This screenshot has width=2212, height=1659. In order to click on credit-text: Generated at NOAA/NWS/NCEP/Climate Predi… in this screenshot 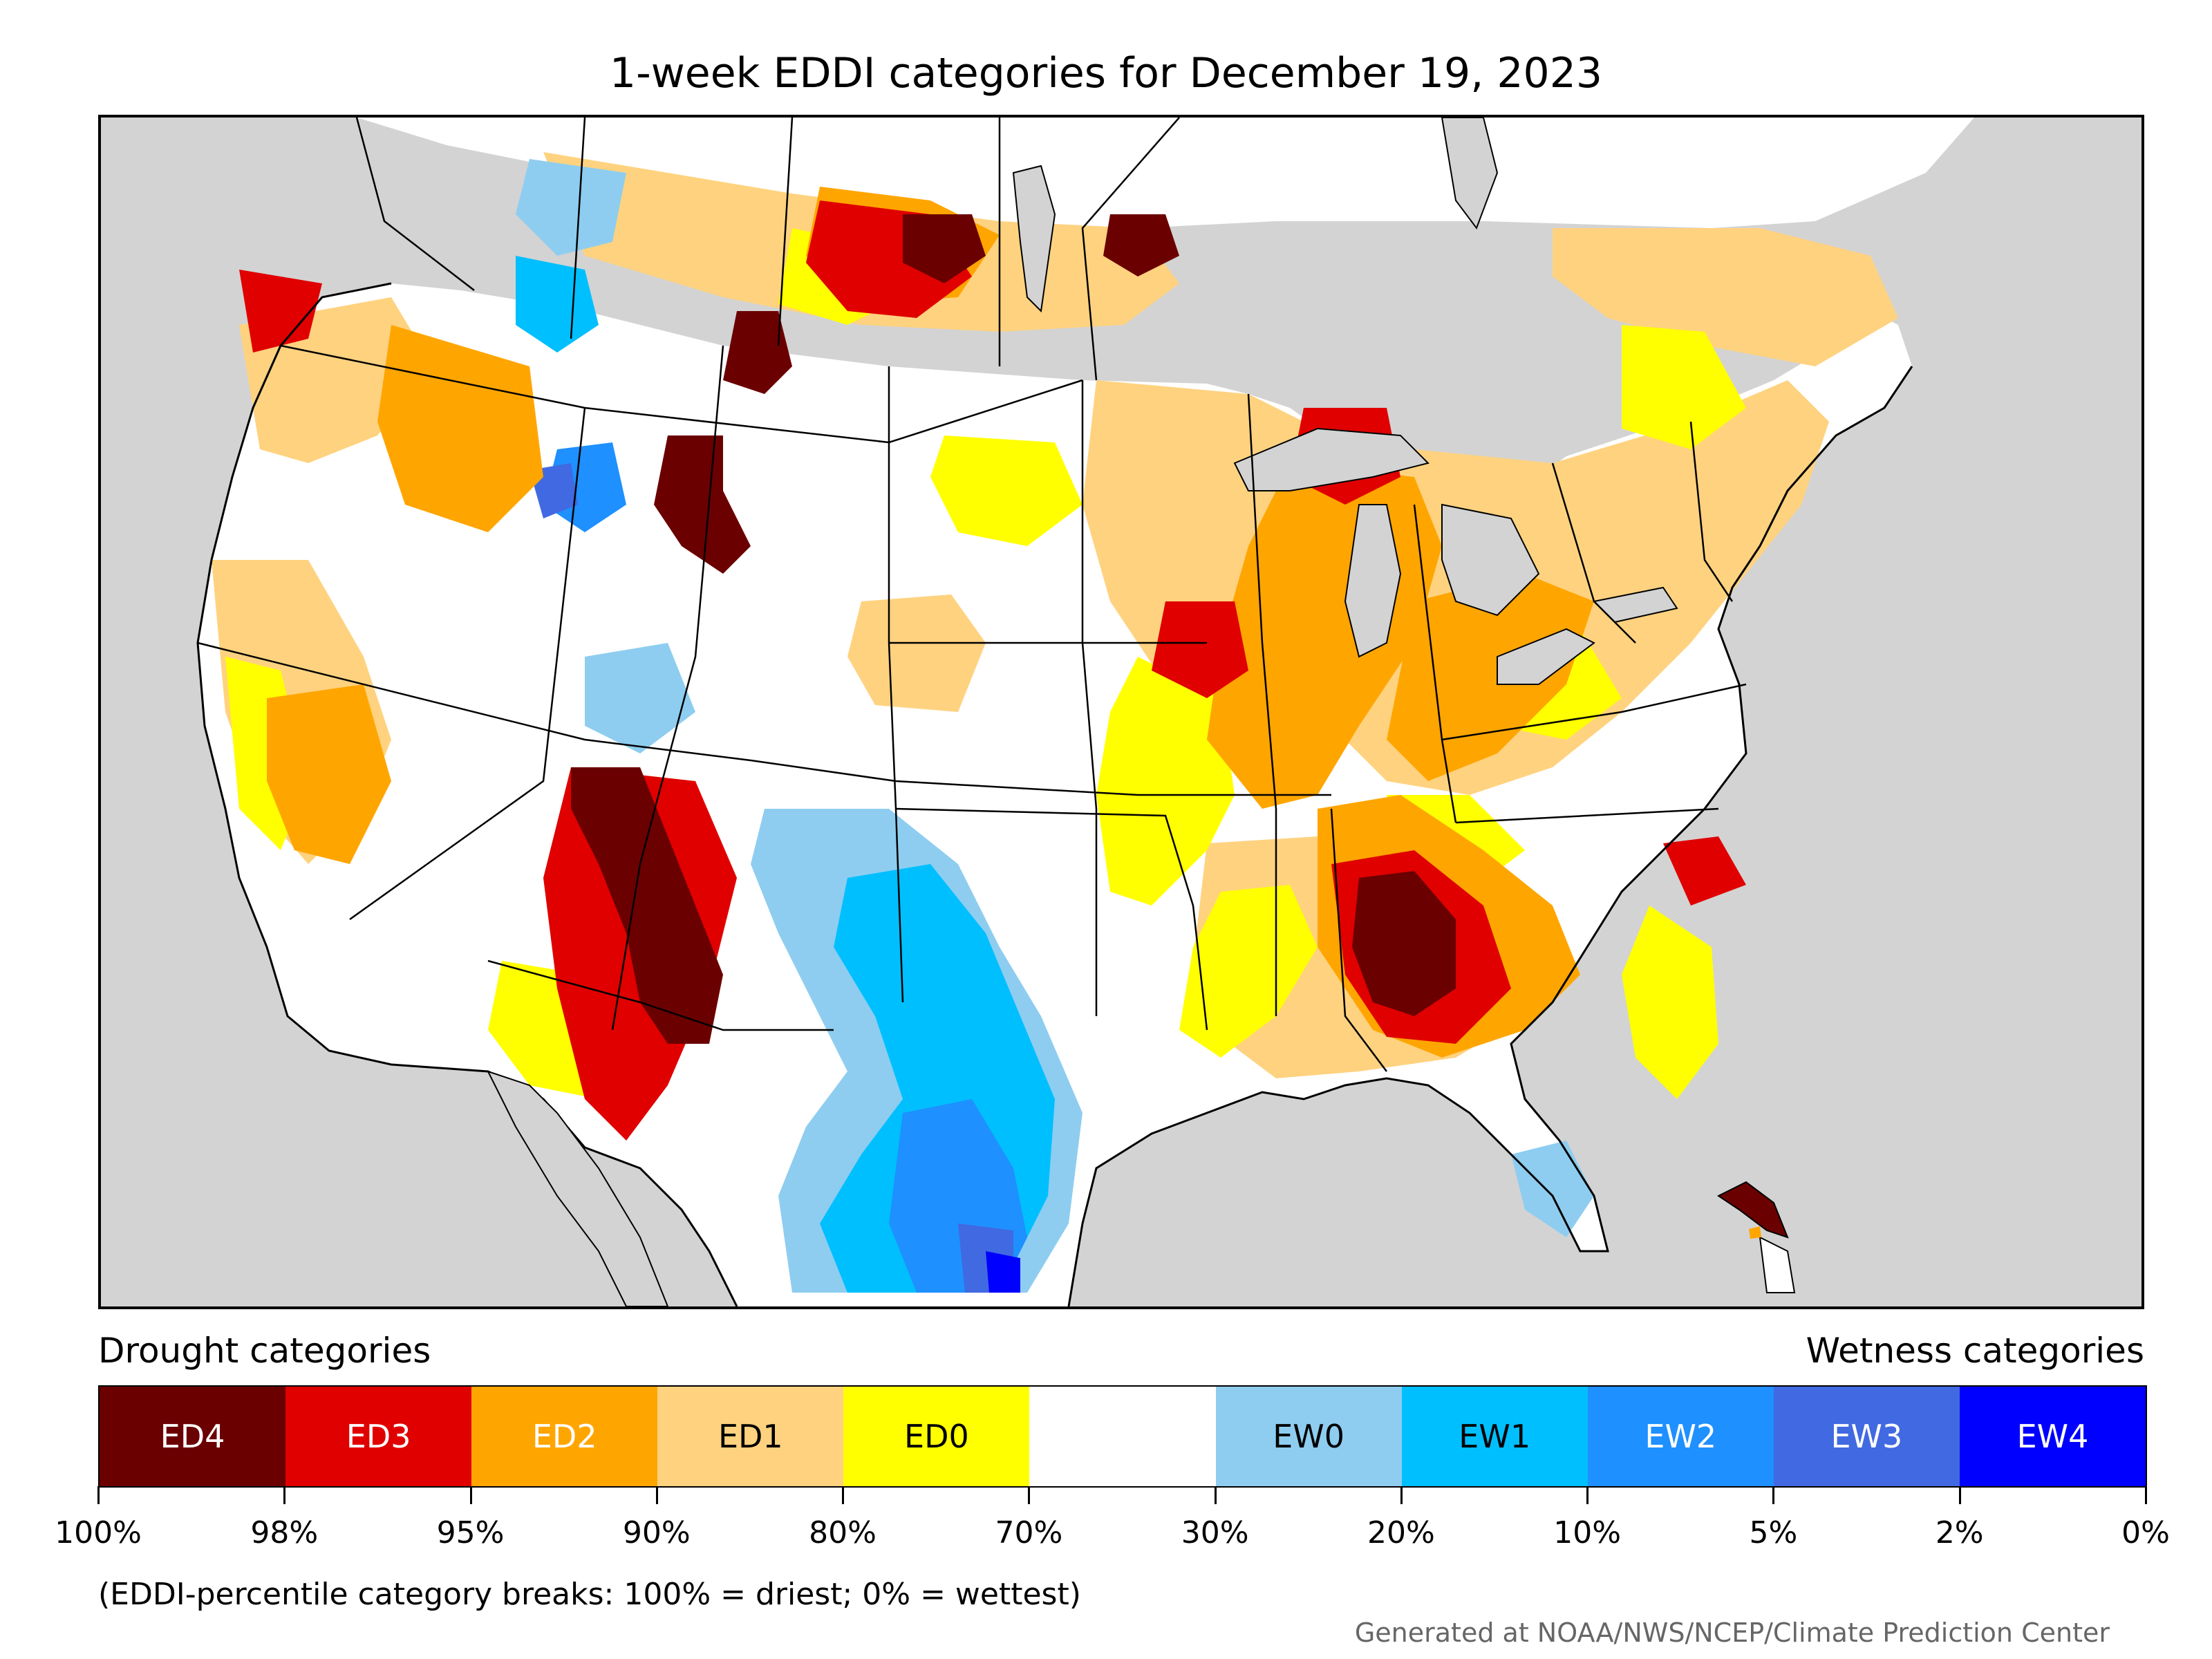, I will do `click(1732, 1633)`.